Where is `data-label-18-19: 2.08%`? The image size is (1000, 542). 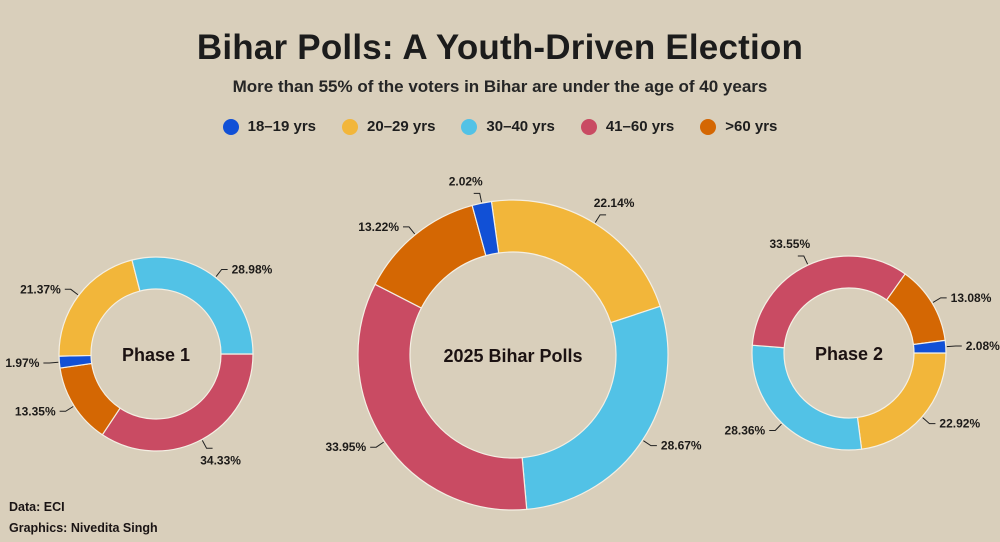 data-label-18-19: 2.08% is located at coordinates (983, 346).